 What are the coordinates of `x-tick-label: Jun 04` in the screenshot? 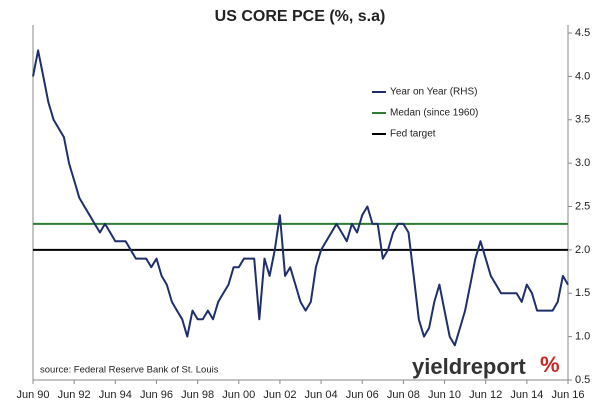 It's located at (321, 395).